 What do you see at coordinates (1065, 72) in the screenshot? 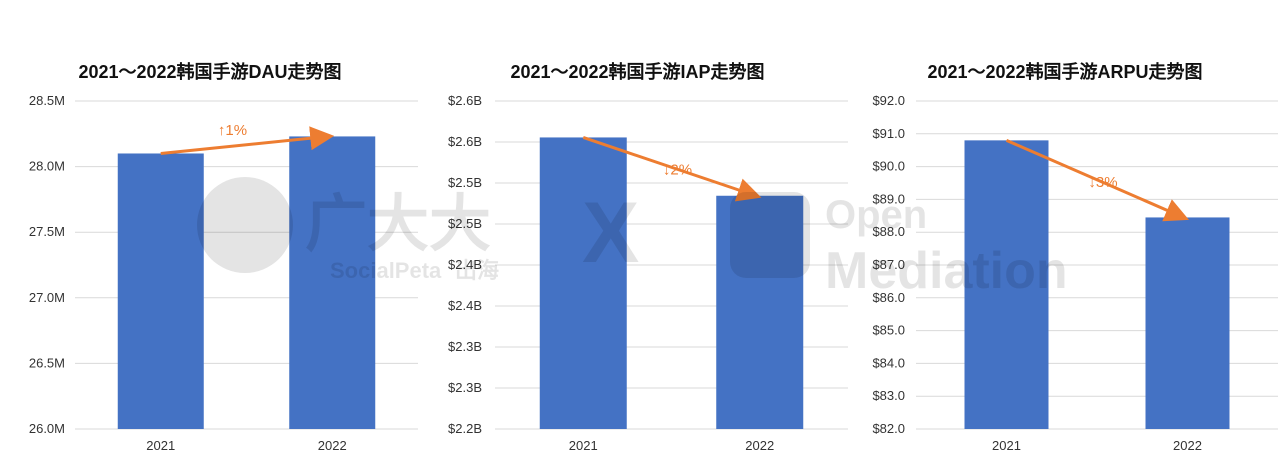
I see `chart-title: 2021～2022韩国手游ARPU走势图` at bounding box center [1065, 72].